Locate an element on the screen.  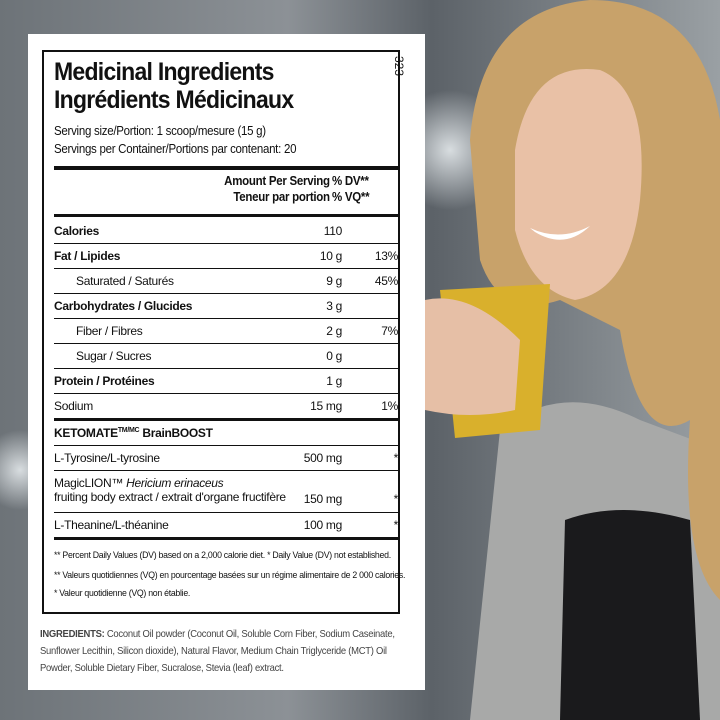
amount: 2 g is located at coordinates (334, 331).